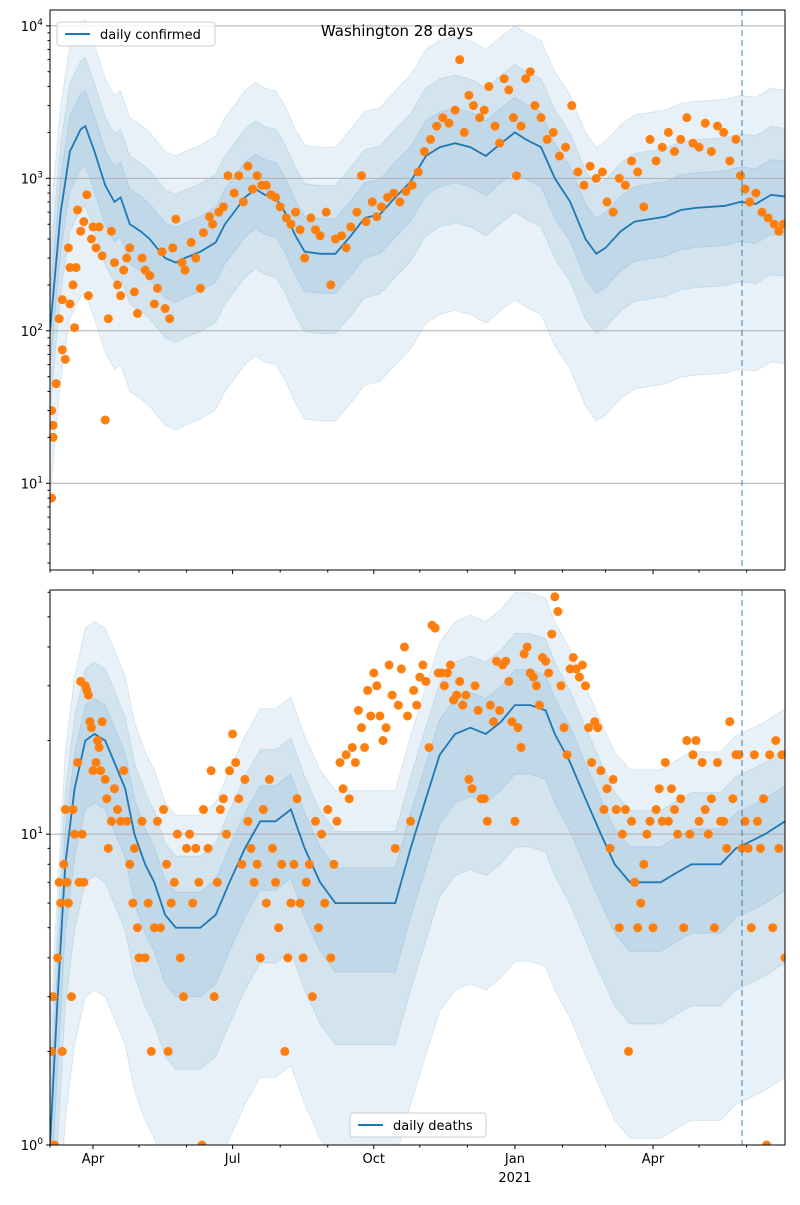 This screenshot has height=1205, width=800. What do you see at coordinates (32, 1145) in the screenshot?
I see `y-tick-label: 100` at bounding box center [32, 1145].